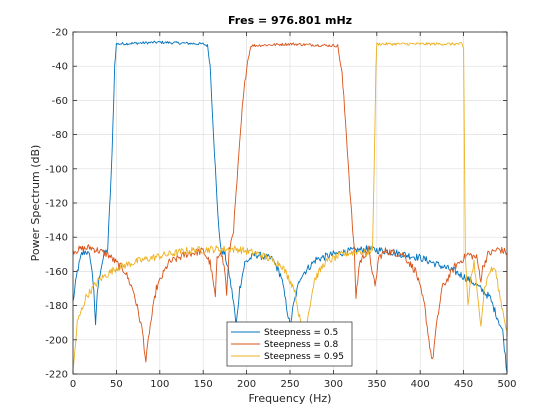 Image resolution: width=560 pixels, height=420 pixels. What do you see at coordinates (290, 20) in the screenshot?
I see `chart-title: Fres = 976.801 mHz` at bounding box center [290, 20].